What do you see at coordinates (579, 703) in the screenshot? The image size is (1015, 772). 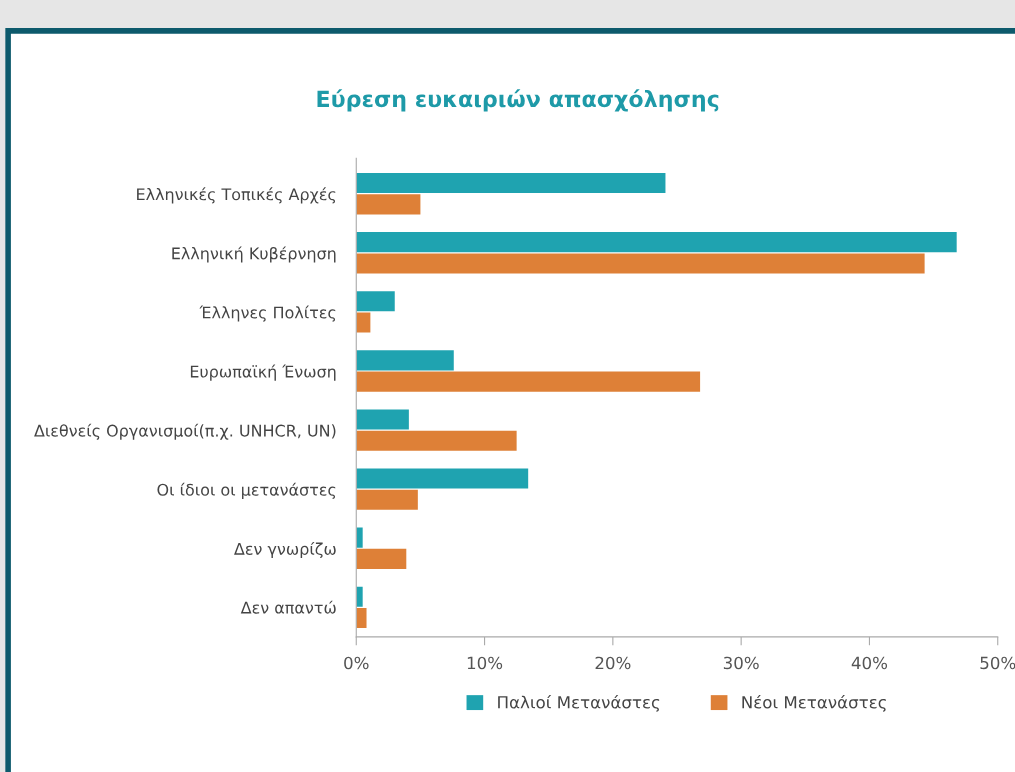 I see `legend-label: Παλιοί Μετανάστες` at bounding box center [579, 703].